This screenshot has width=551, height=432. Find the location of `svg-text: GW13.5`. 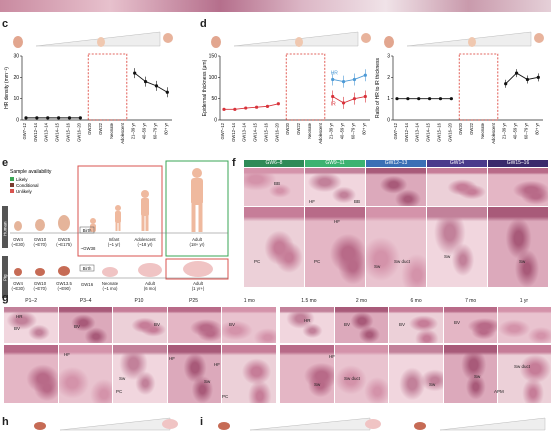

svg-text: GW13.5 is located at coordinates (64, 283).